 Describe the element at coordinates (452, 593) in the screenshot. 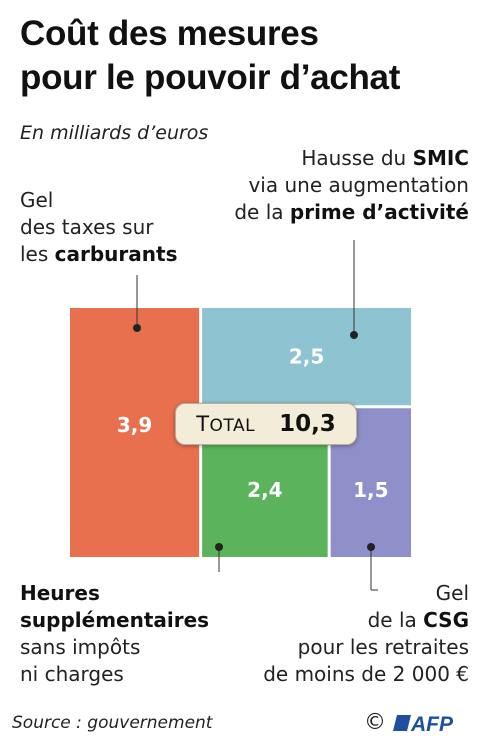

I see `label-csg-line1: Gel` at that location.